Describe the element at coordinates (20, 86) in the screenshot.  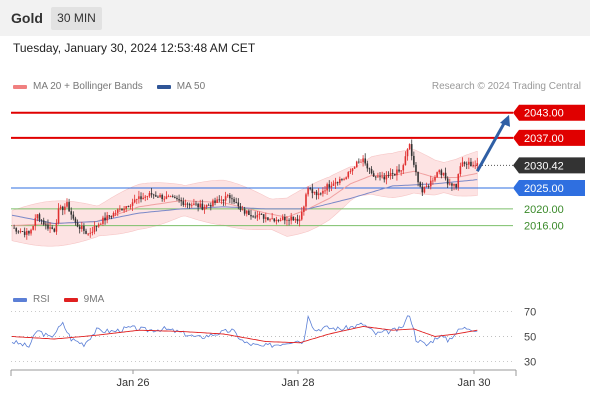
I see `ma20-legend-swatch` at that location.